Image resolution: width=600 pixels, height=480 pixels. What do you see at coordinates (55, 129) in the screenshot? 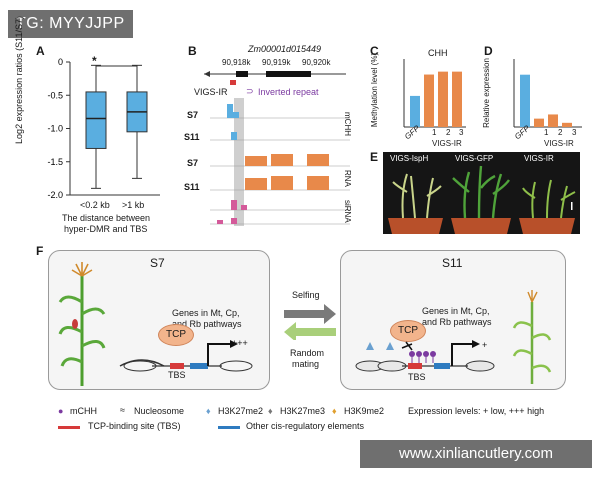
I see `a-ytick-label: -1.0` at bounding box center [55, 129].